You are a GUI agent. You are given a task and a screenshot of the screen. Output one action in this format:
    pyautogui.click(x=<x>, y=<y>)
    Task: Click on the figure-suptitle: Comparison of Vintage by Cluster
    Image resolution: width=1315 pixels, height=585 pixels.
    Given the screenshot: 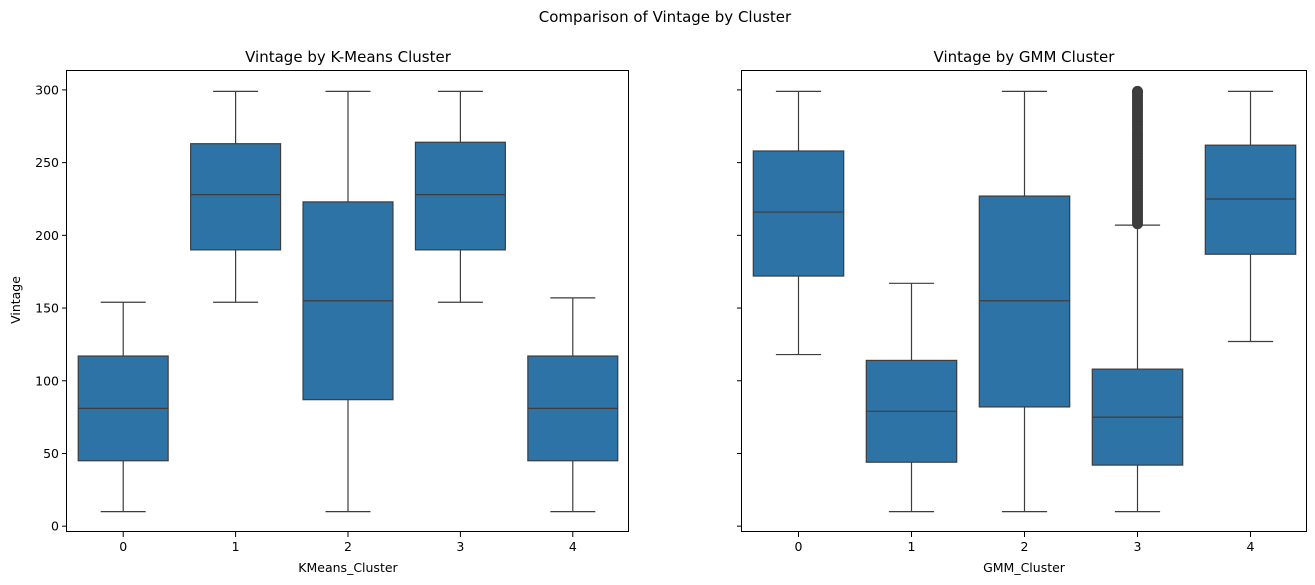 What is the action you would take?
    pyautogui.click(x=665, y=17)
    